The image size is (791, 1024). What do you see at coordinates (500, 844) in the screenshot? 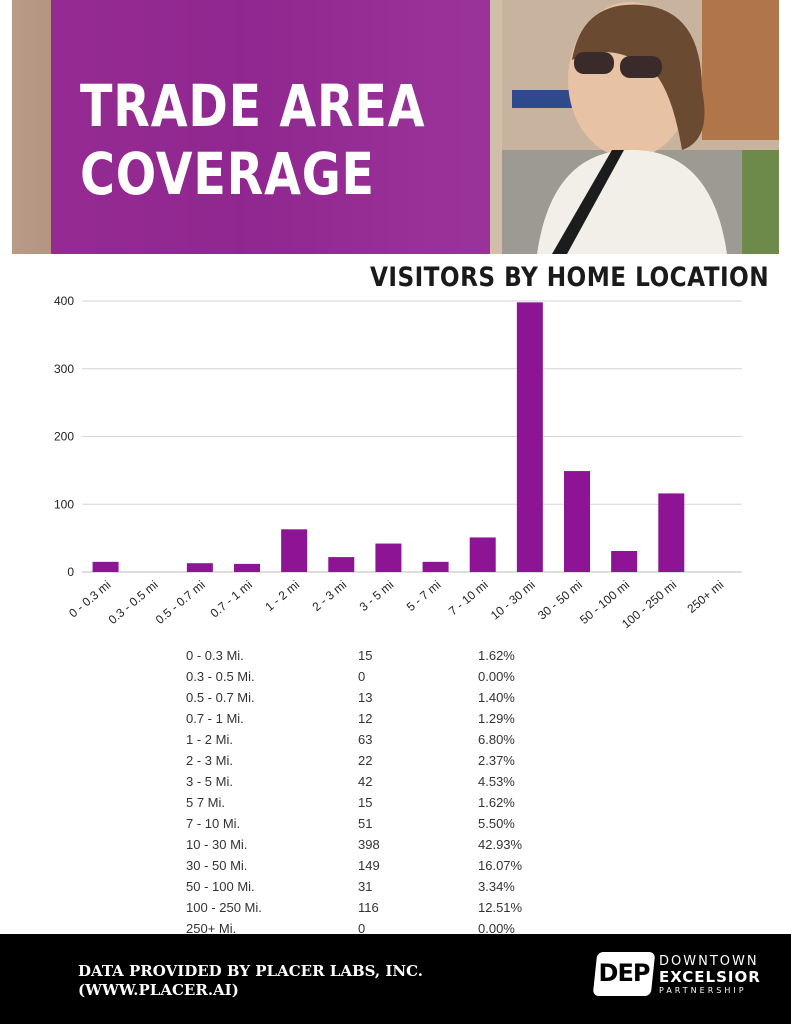
I see `row-percent: 42.93%` at bounding box center [500, 844].